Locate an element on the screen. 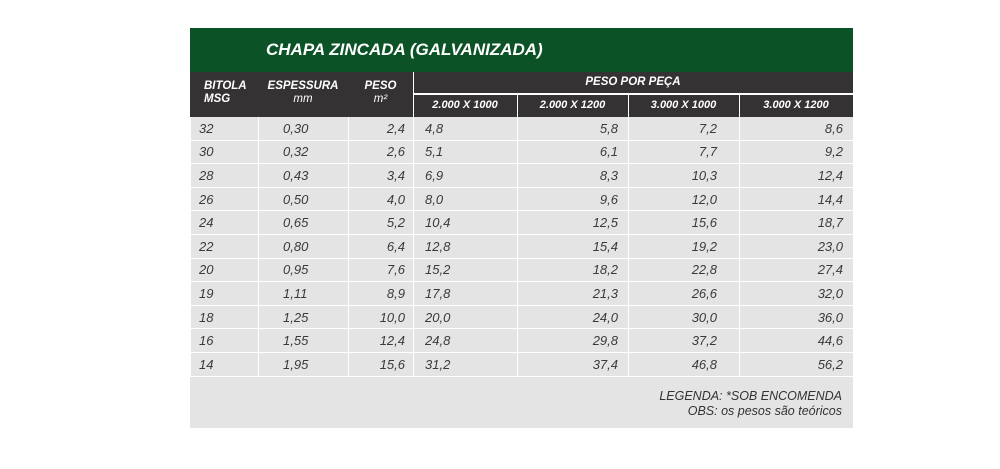 This screenshot has height=469, width=1000. table-row: 19 1,11 8,9 17,8 21,3 26,6 32,0 is located at coordinates (522, 293).